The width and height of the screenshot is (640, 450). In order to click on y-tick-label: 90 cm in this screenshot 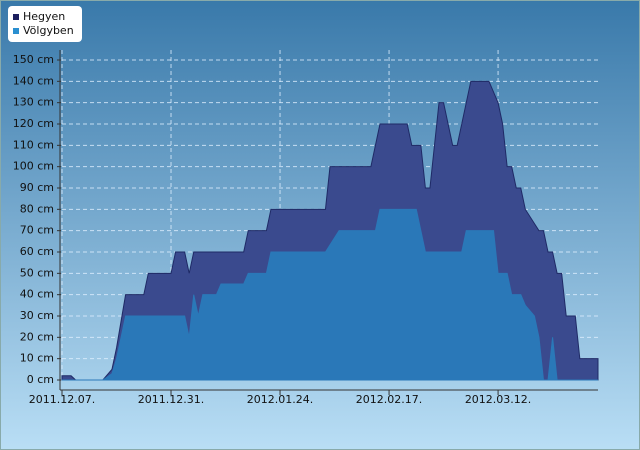, I will do `click(37, 187)`.